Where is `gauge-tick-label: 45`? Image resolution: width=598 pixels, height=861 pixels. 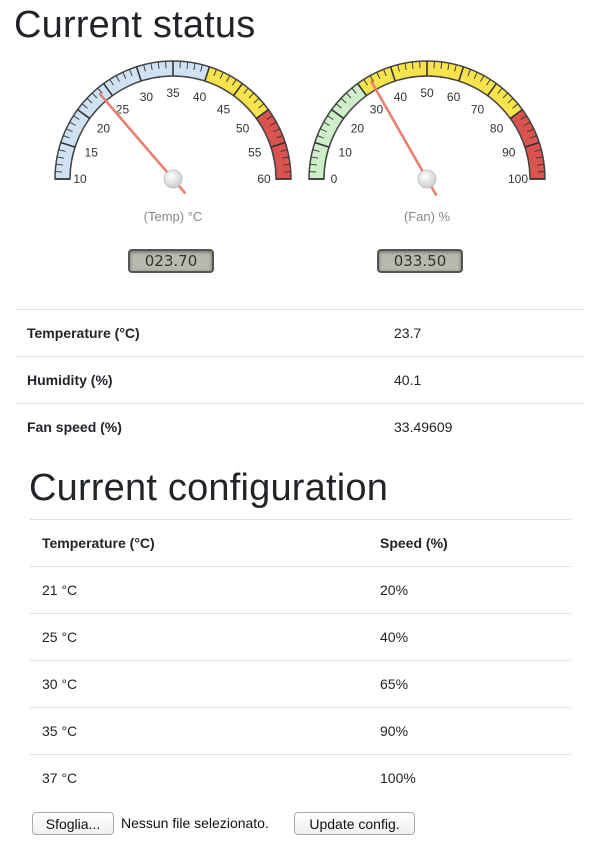 gauge-tick-label: 45 is located at coordinates (224, 109).